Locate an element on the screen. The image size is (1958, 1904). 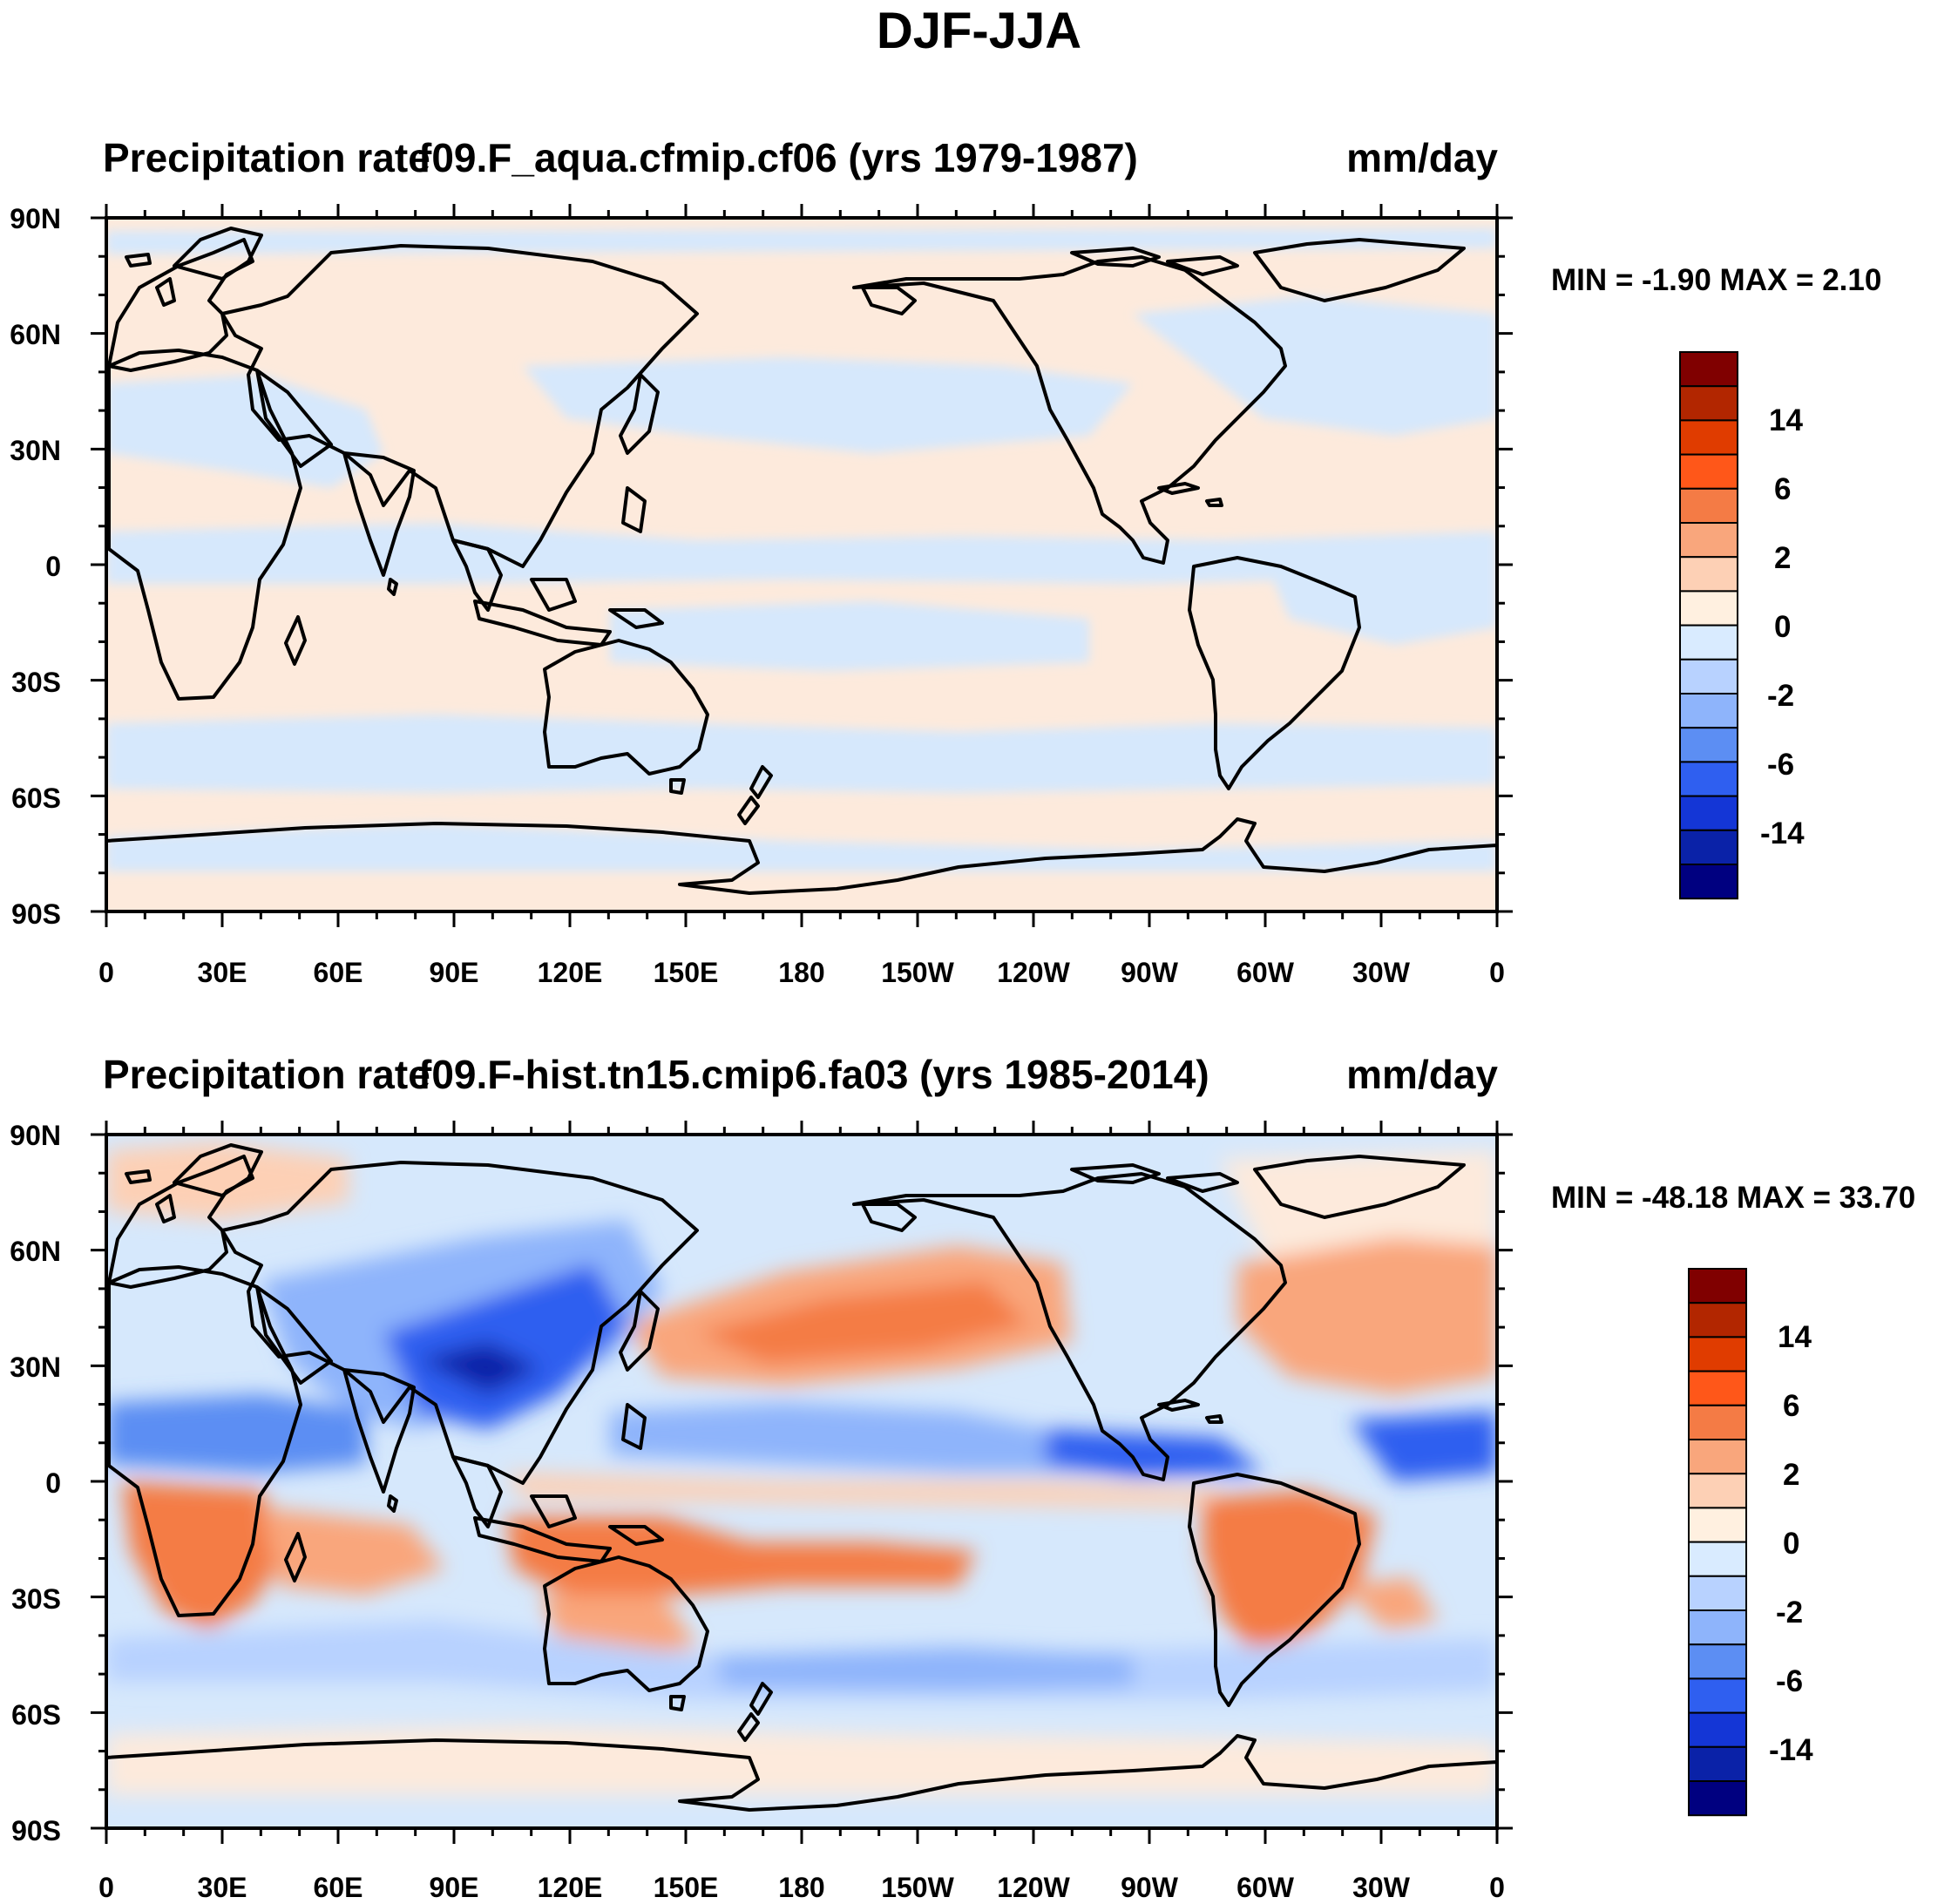
panel2-lon-tick: 60E is located at coordinates (338, 1887).